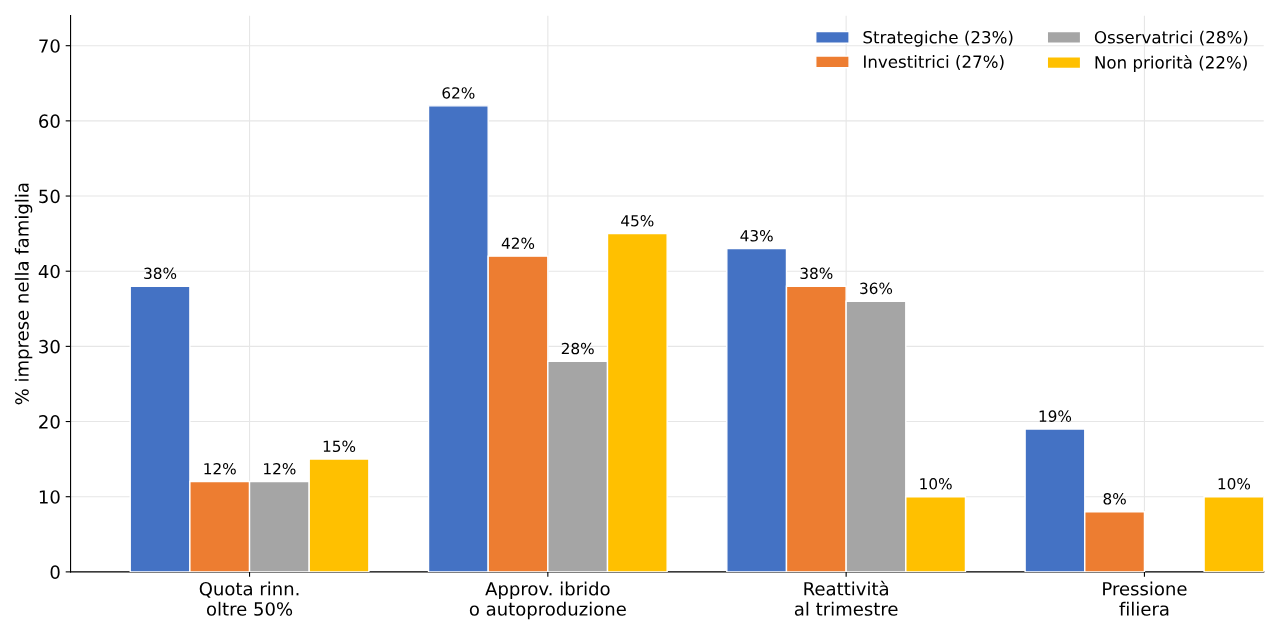 Image resolution: width=1283 pixels, height=625 pixels. Describe the element at coordinates (1171, 63) in the screenshot. I see `legend-label: Non priorità (22%)` at that location.